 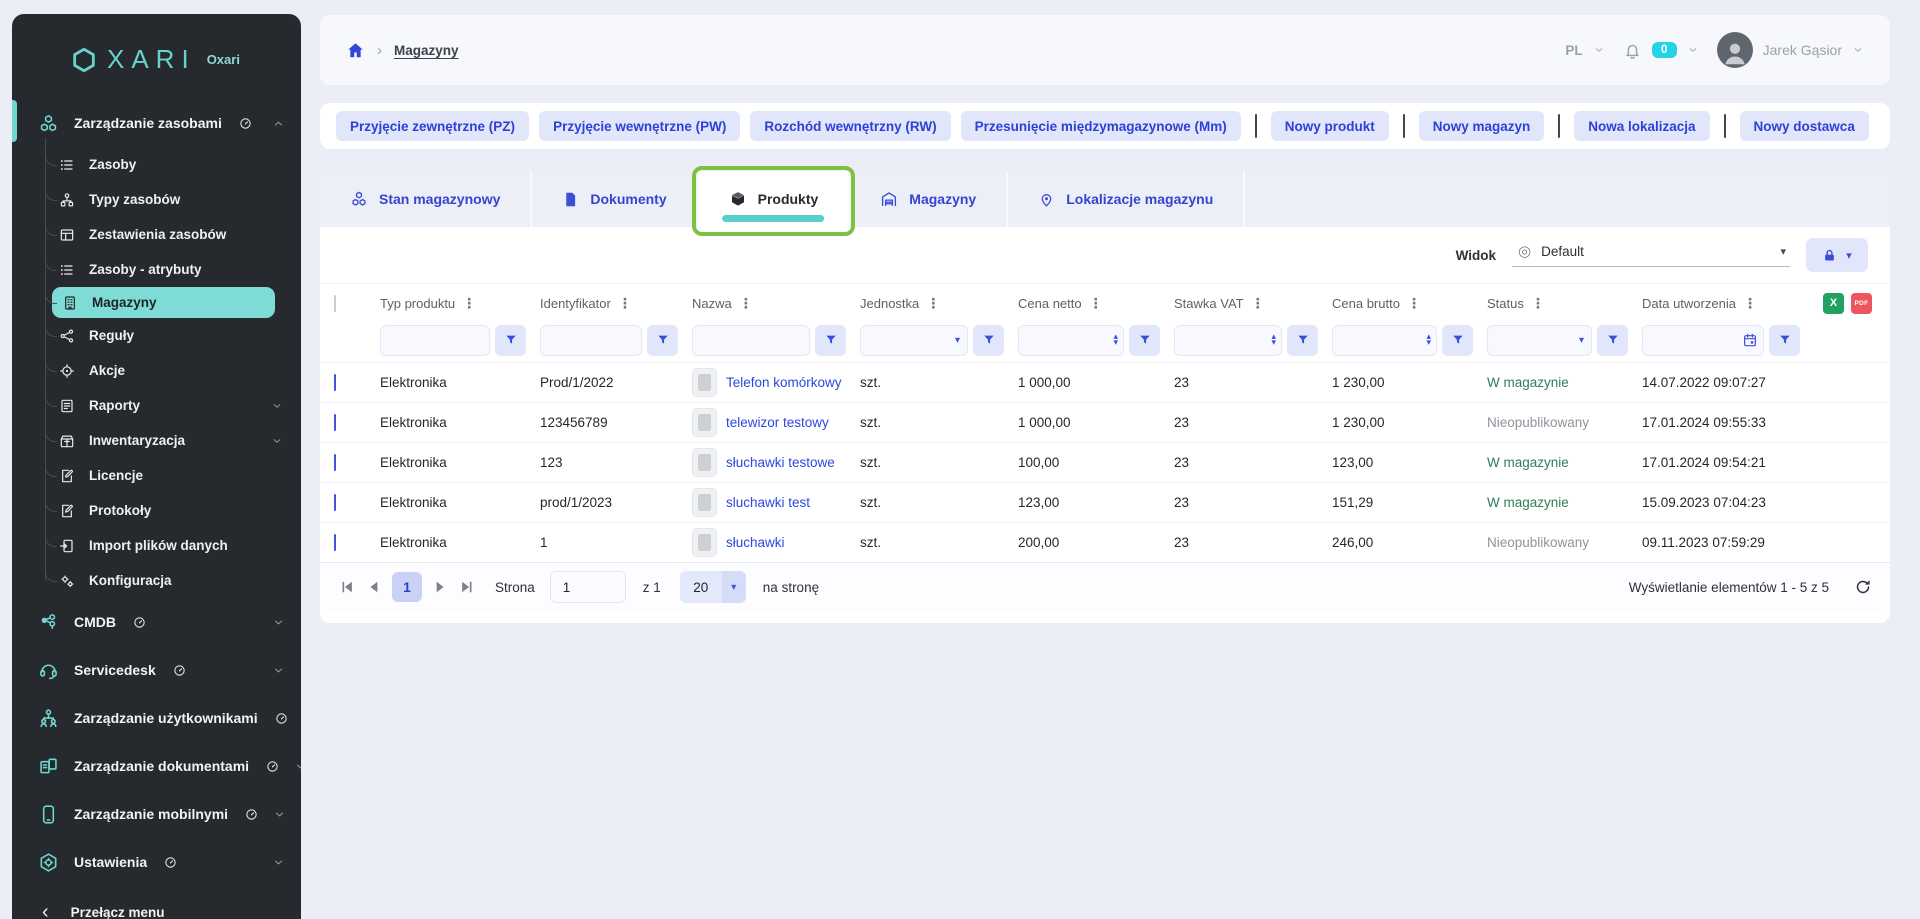 I want to click on mm-button: Przesunięcie międzymagazynowe (Mm), so click(x=1100, y=126).